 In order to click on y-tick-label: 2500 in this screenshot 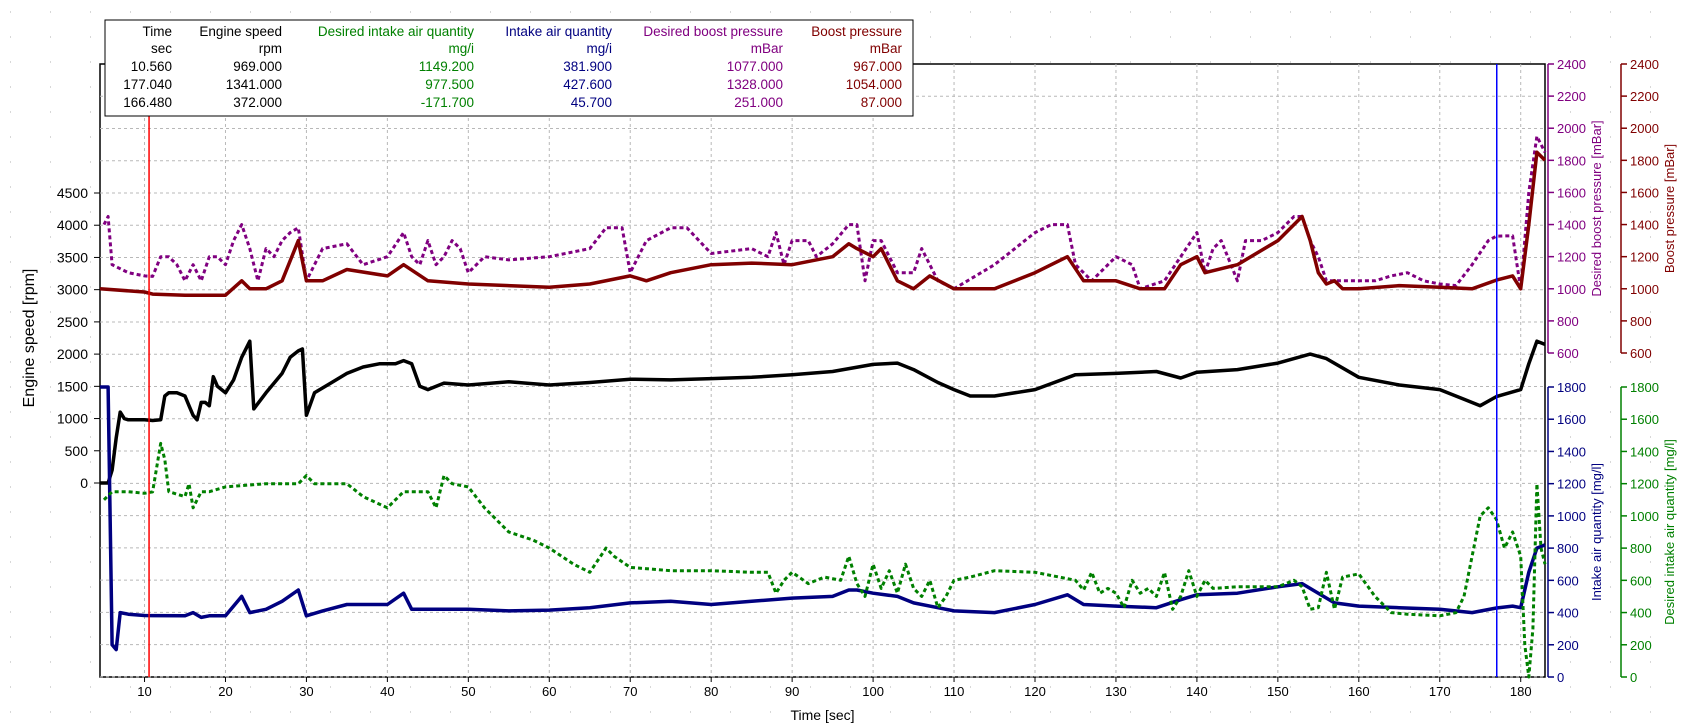, I will do `click(72, 322)`.